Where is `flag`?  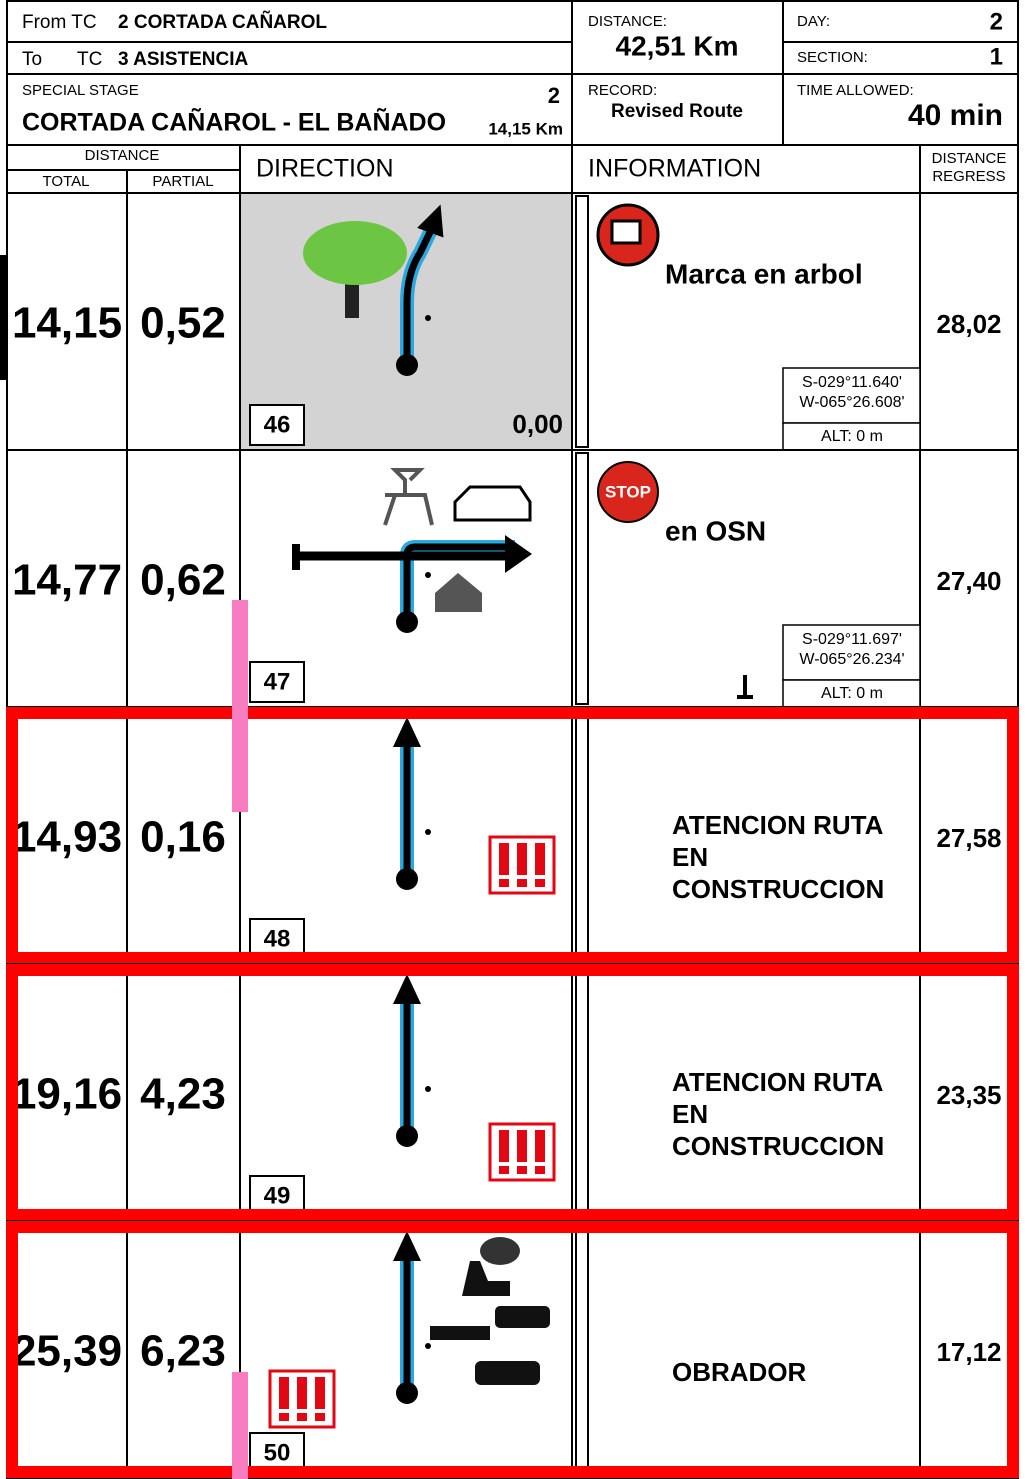
flag is located at coordinates (626, 232).